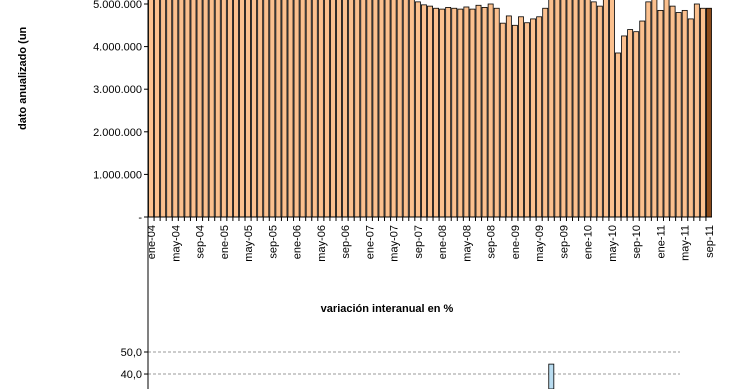  I want to click on x-tick-label: may-07, so click(395, 243).